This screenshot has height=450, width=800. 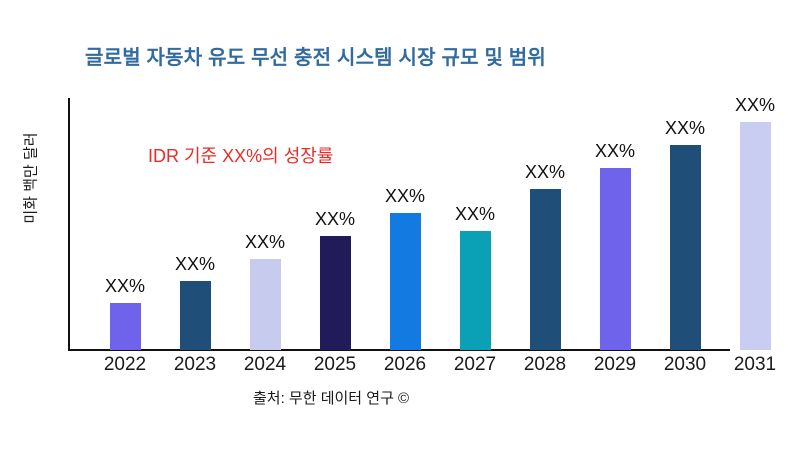 What do you see at coordinates (241, 156) in the screenshot?
I see `growth-rate-annotation: IDR 기준 XX%의 성장률` at bounding box center [241, 156].